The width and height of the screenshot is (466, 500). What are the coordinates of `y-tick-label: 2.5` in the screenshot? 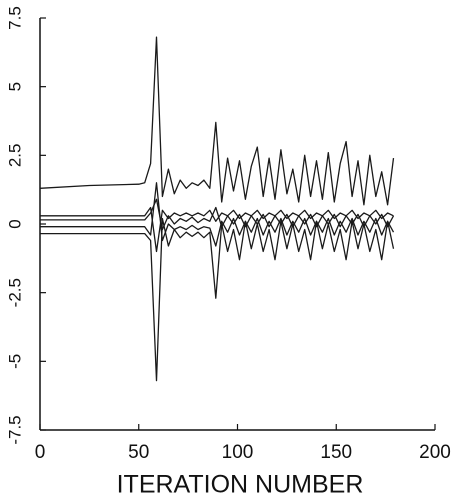 It's located at (14, 156).